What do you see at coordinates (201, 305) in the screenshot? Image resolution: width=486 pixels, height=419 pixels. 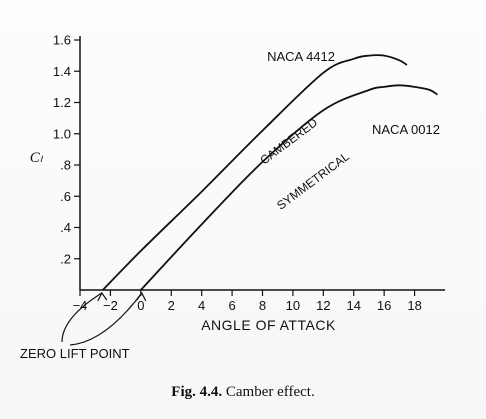 I see `x-tick-label: 4` at bounding box center [201, 305].